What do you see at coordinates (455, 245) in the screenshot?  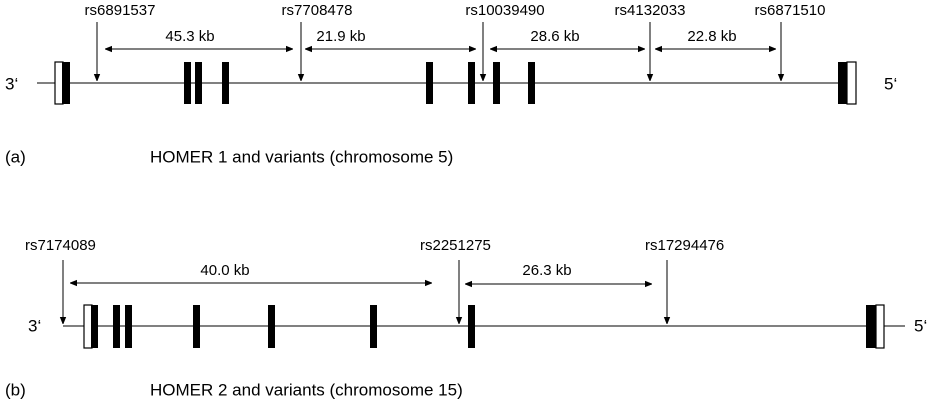 I see `snp-label: rs2251275` at bounding box center [455, 245].